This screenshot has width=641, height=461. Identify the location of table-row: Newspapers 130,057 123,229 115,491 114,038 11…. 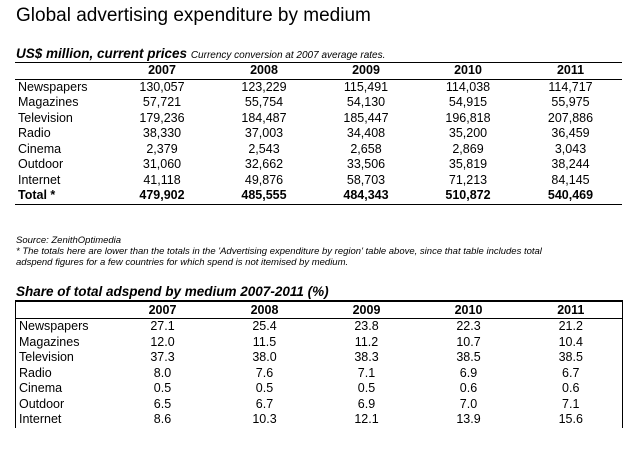
(318, 87).